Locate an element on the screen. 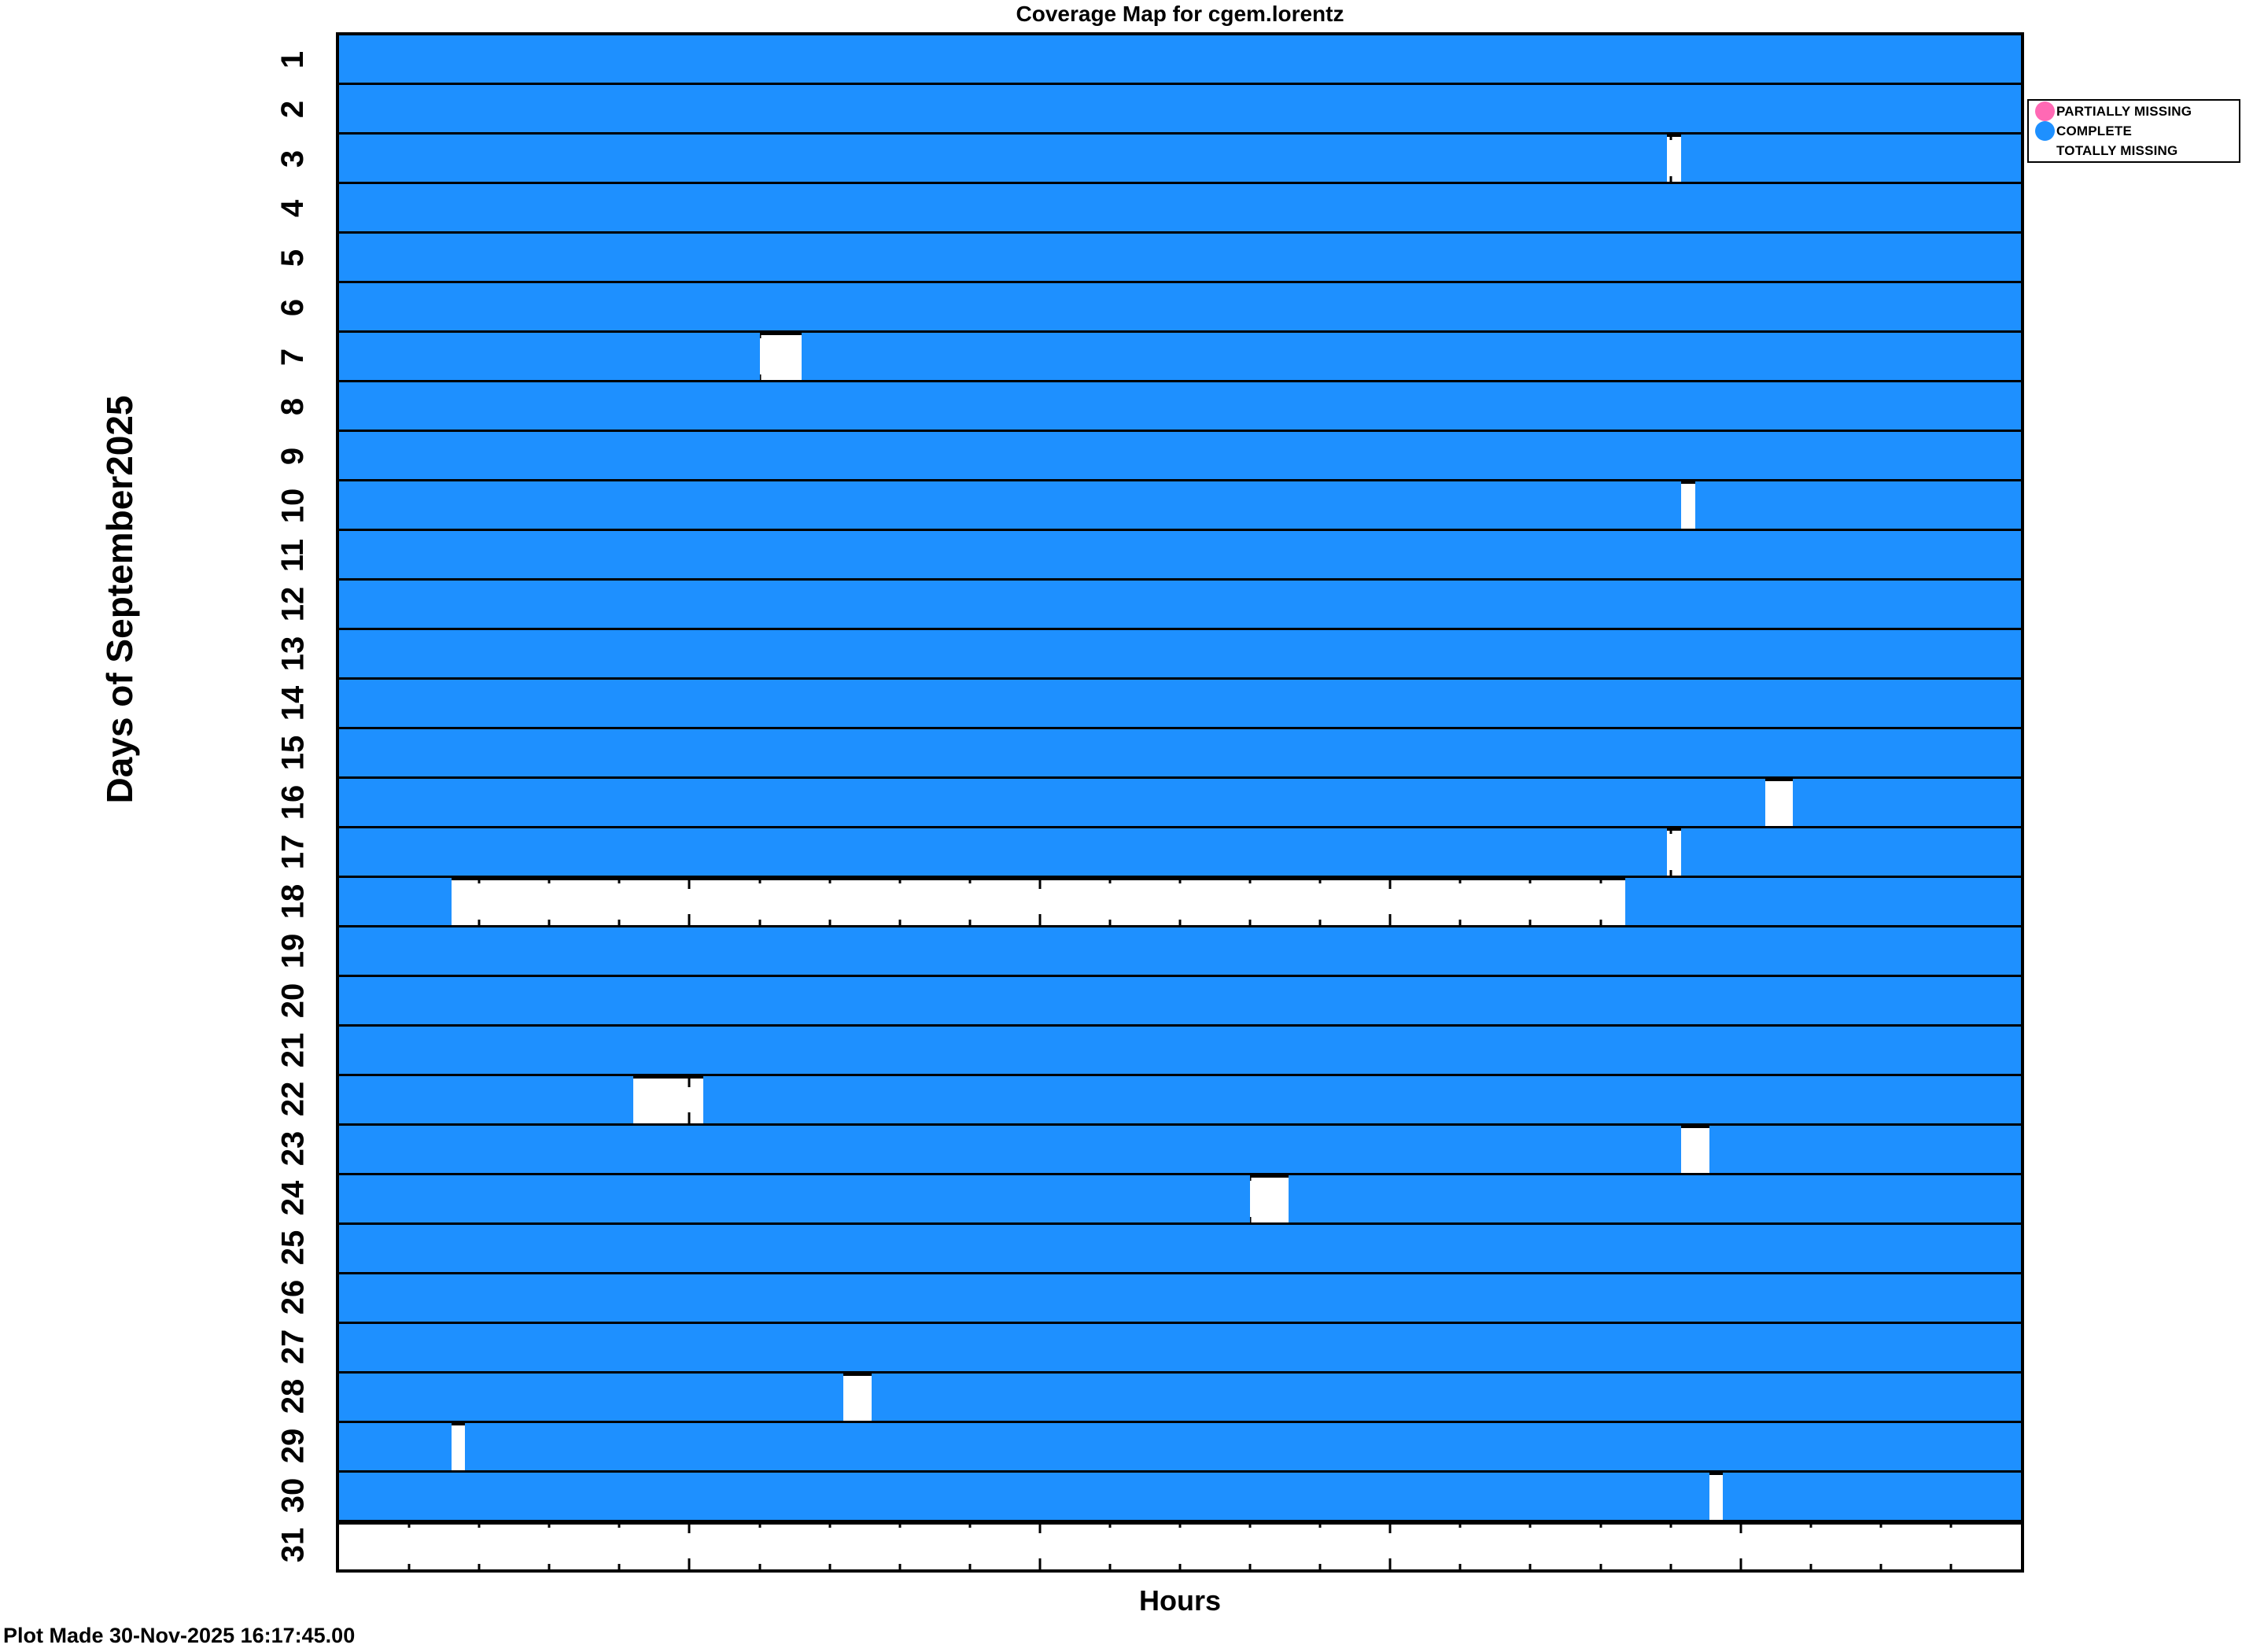 The height and width of the screenshot is (1652, 2242). legend-label: PARTIALLY MISSING is located at coordinates (2124, 111).